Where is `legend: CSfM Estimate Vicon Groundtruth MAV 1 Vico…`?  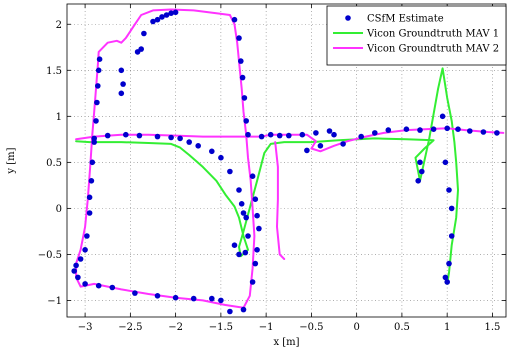
legend: CSfM Estimate Vicon Groundtruth MAV 1 Vico… is located at coordinates (416, 35).